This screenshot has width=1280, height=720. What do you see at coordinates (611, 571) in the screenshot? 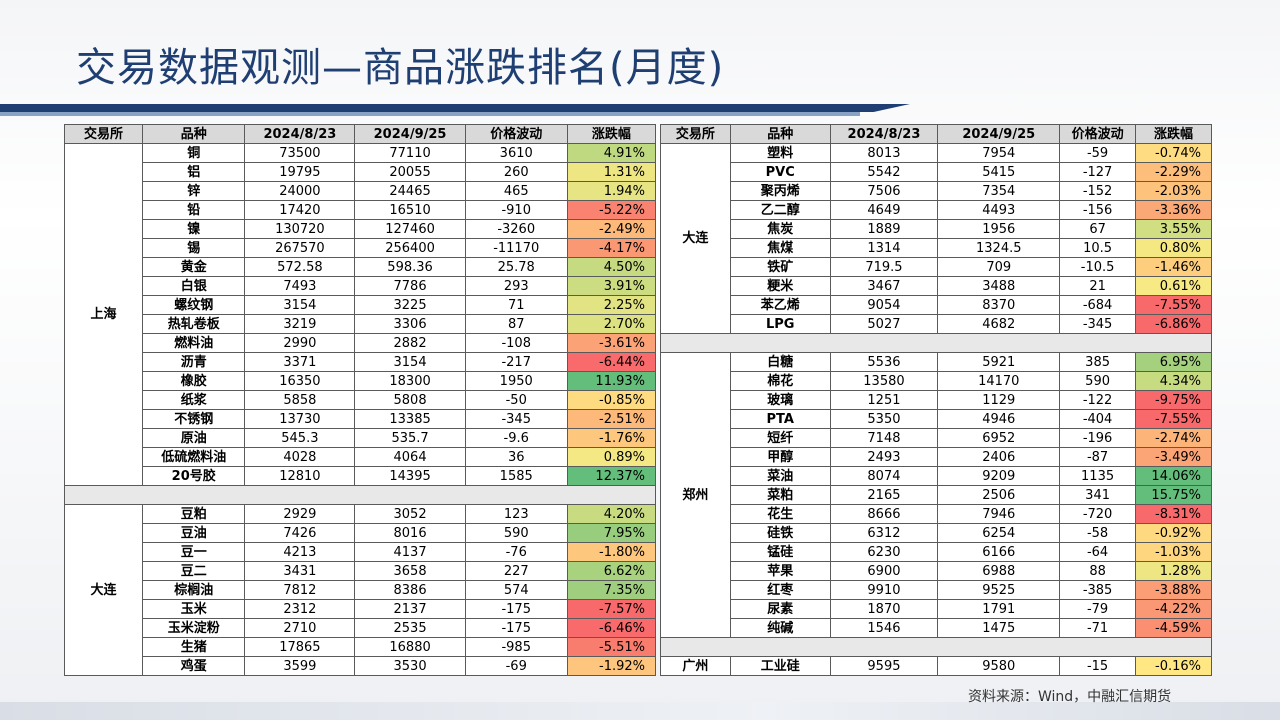
I see `pct-change-cell: 6.62%` at bounding box center [611, 571].